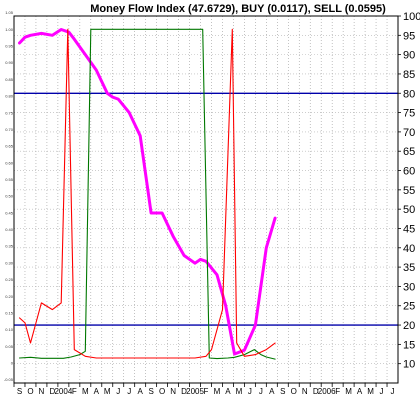  I want to click on x-axis-tick-label: 2006, so click(327, 391).